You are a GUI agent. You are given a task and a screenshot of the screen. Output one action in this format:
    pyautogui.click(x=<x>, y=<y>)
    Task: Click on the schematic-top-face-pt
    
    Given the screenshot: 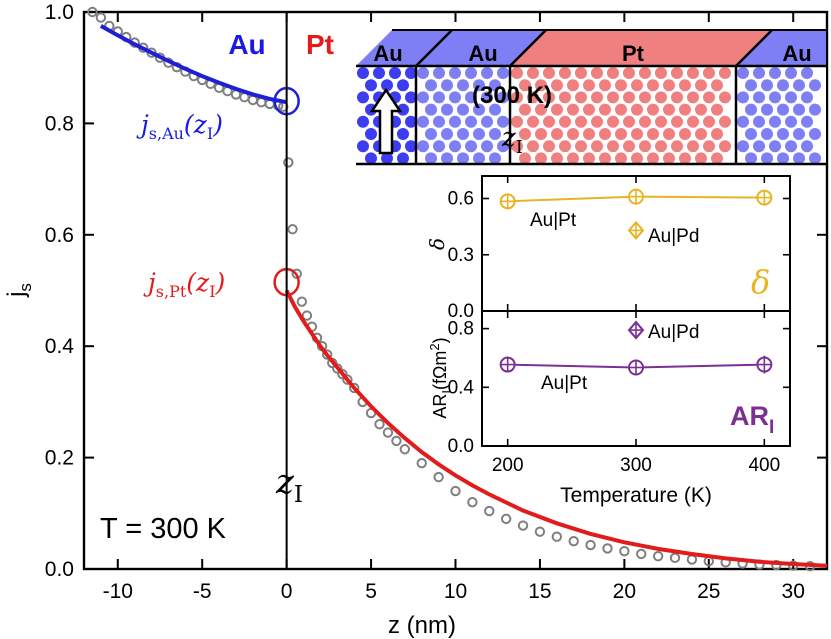 What is the action you would take?
    pyautogui.click(x=641, y=48)
    